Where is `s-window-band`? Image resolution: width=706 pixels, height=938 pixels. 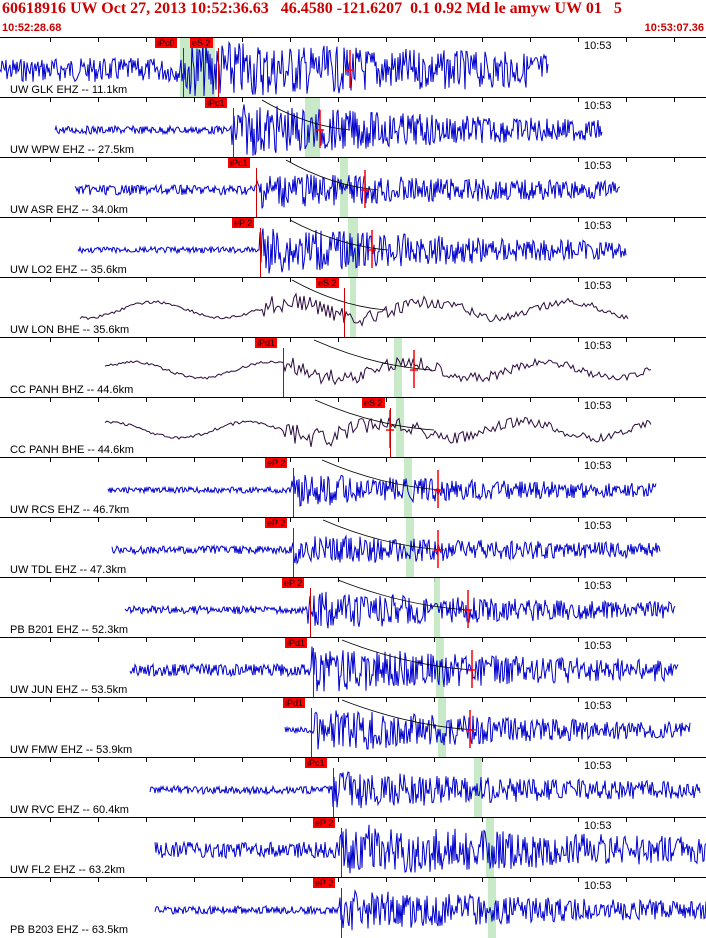 s-window-band is located at coordinates (353, 248).